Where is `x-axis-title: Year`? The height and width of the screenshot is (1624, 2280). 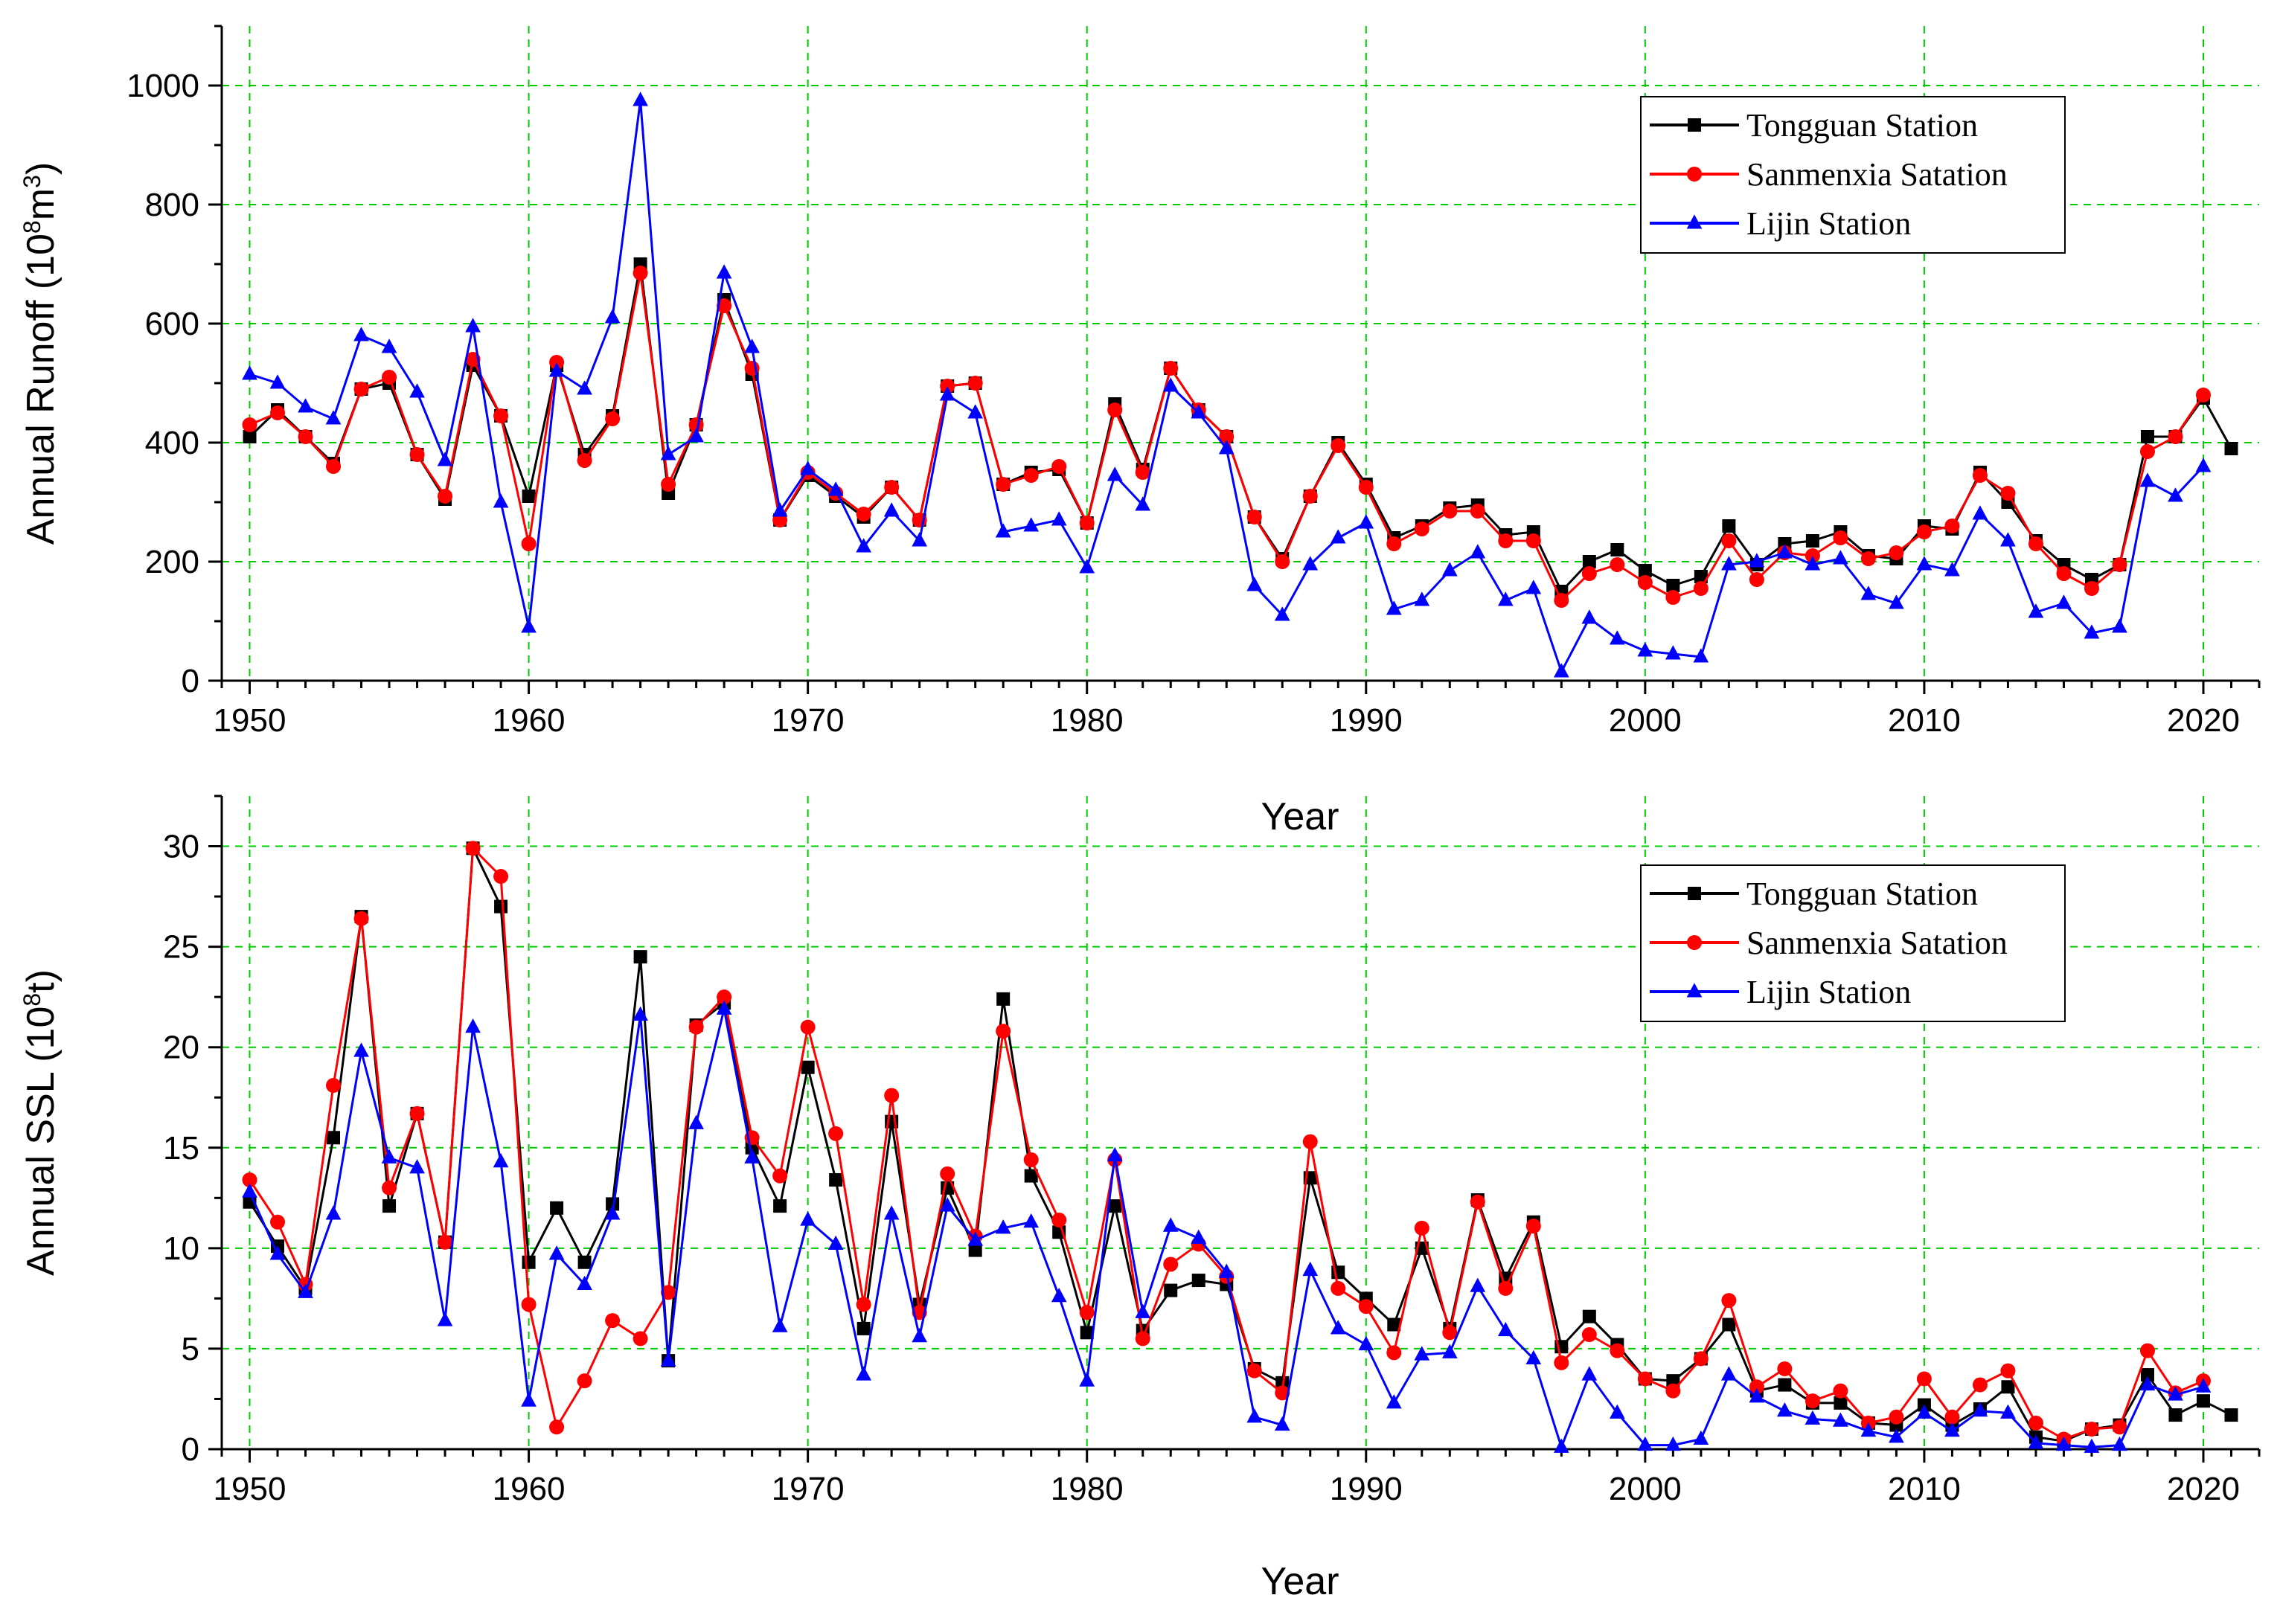 x-axis-title: Year is located at coordinates (1300, 1581).